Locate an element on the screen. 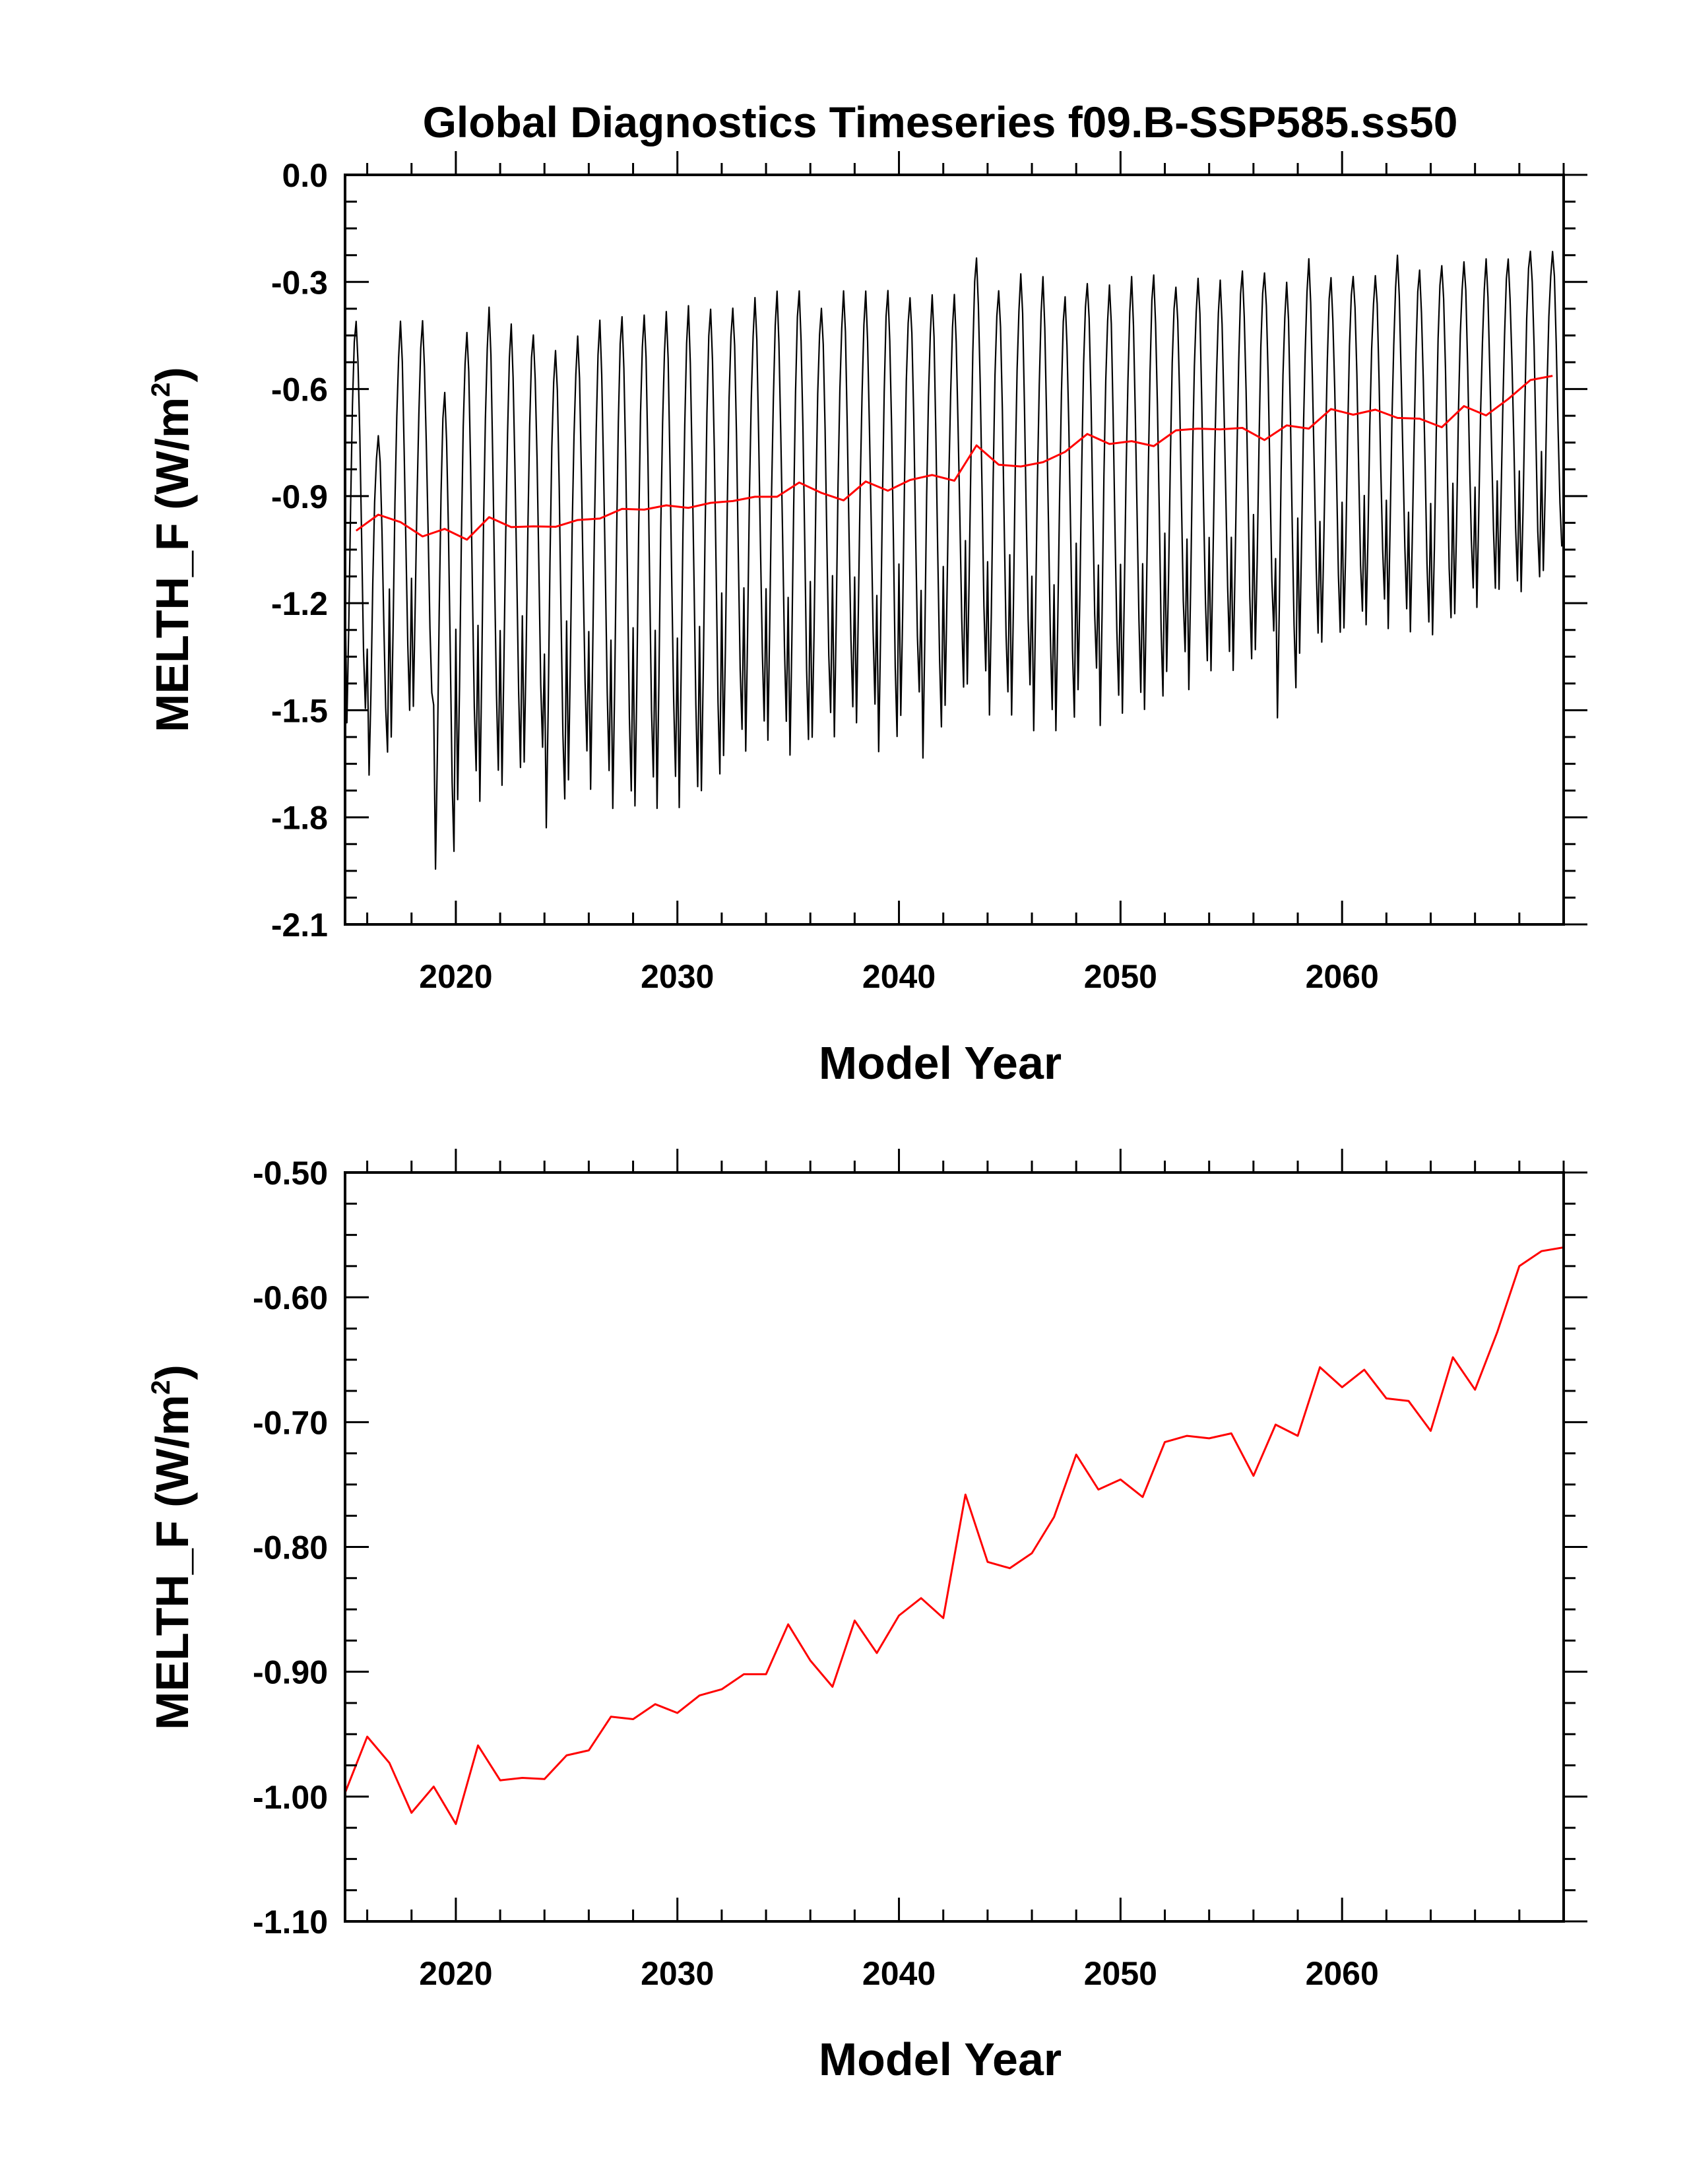 The height and width of the screenshot is (2184, 1689). bottom-y-tick-label: -0.80 is located at coordinates (290, 1547).